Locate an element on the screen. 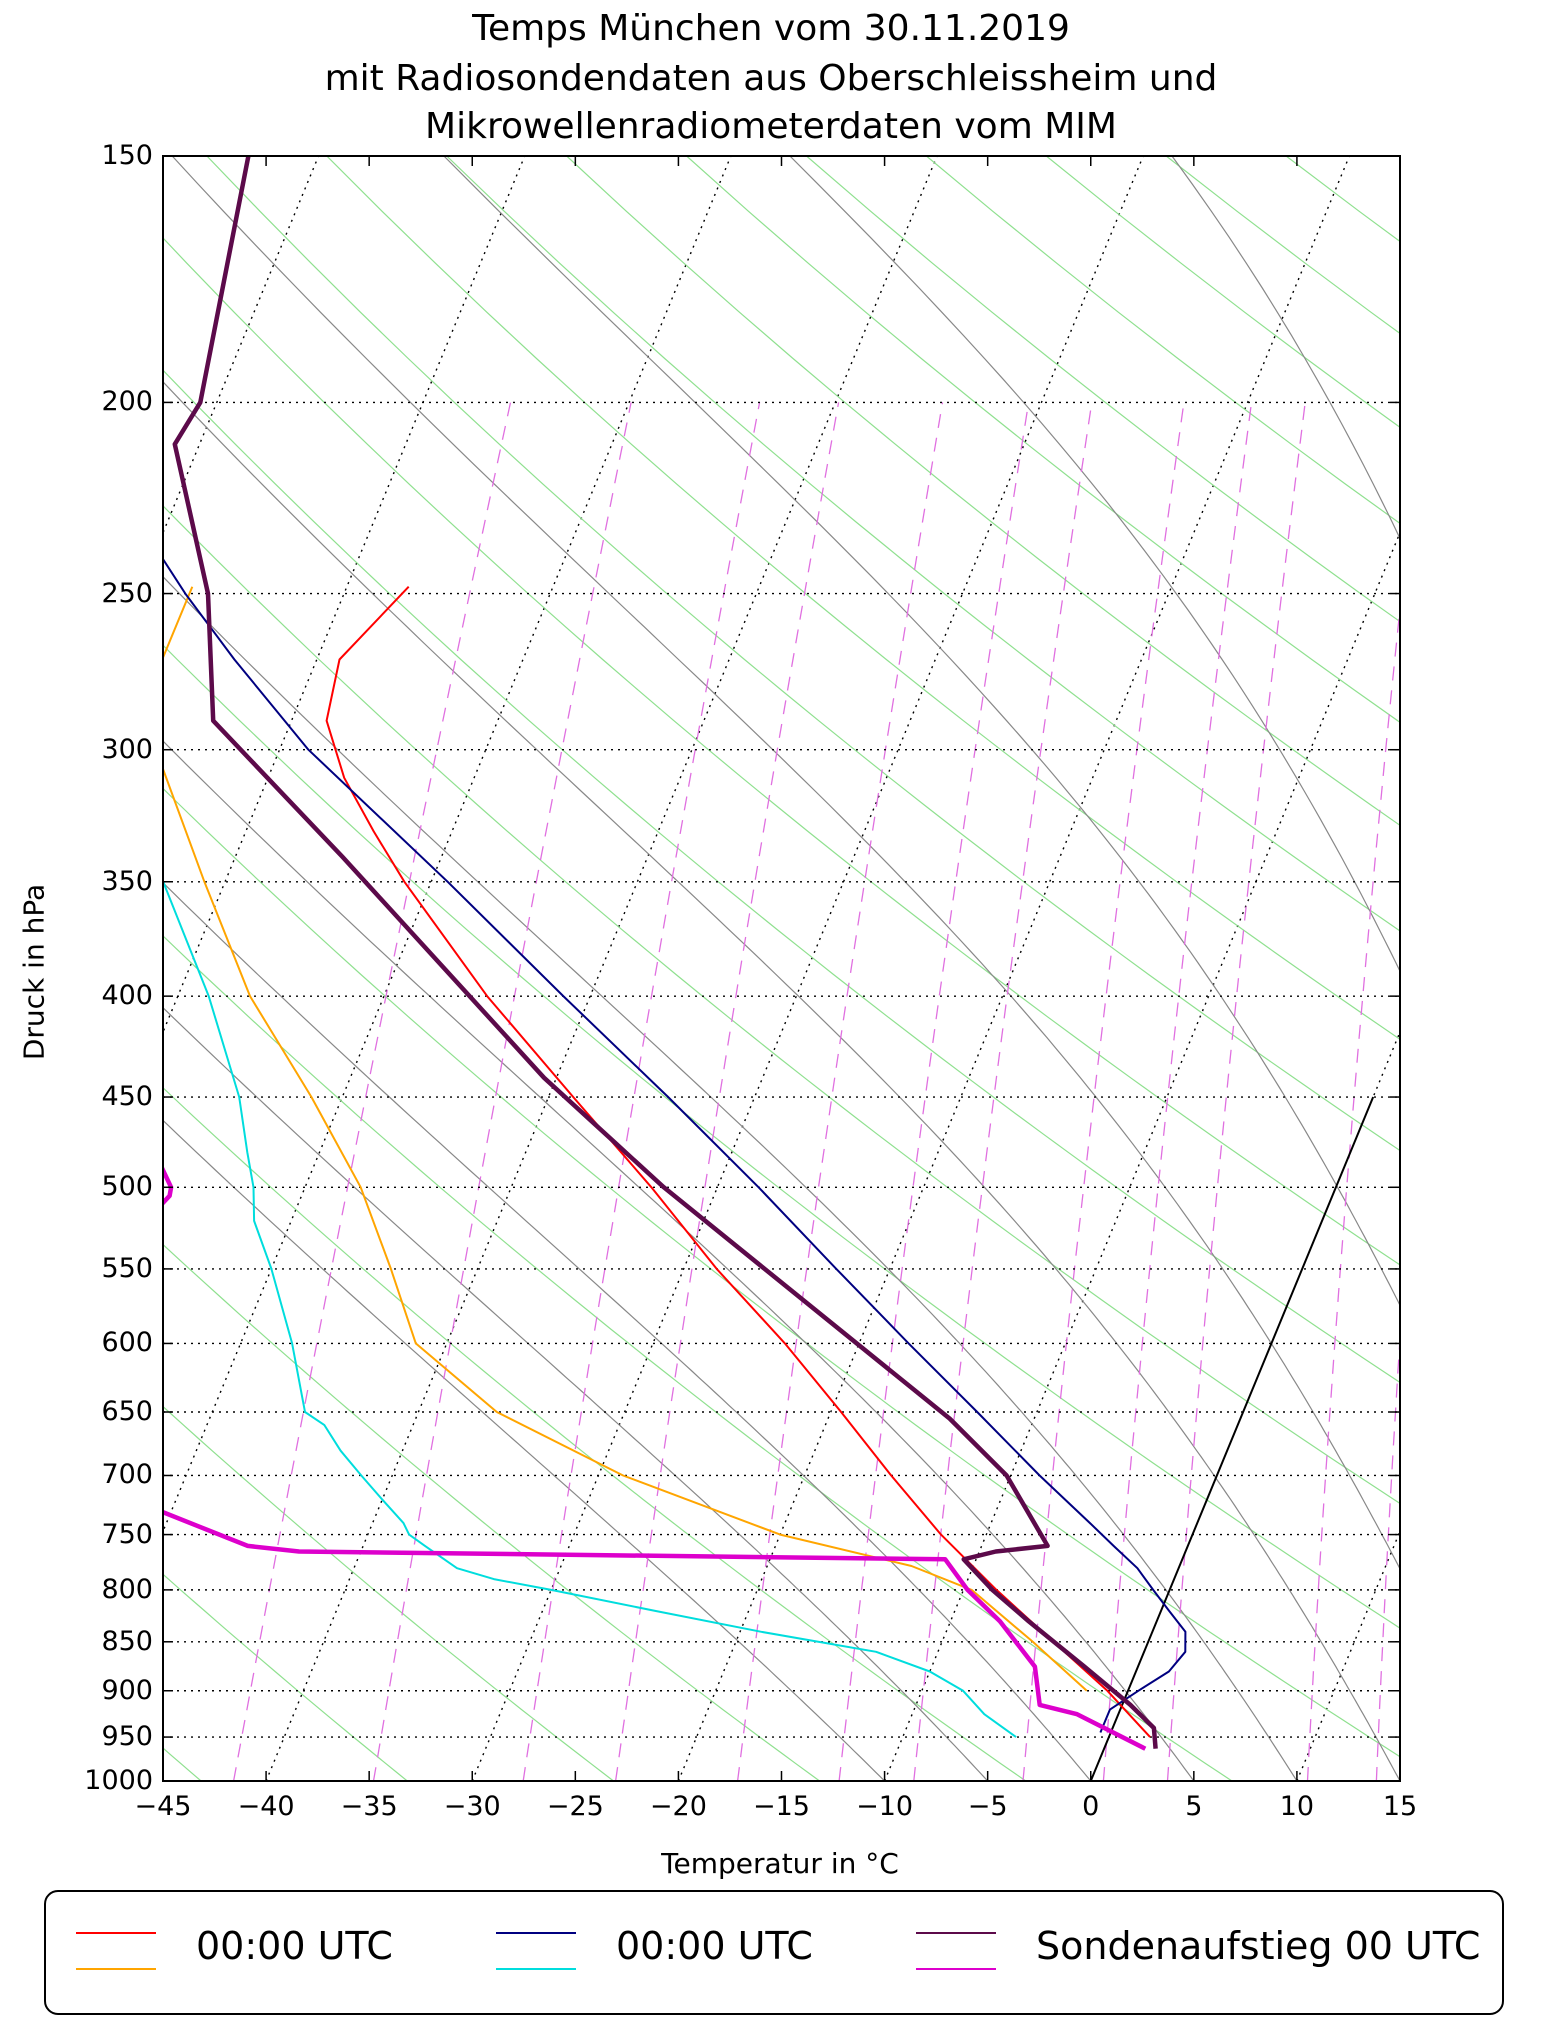 The height and width of the screenshot is (2032, 1542). y-tick-label: 800 is located at coordinates (127, 1589).